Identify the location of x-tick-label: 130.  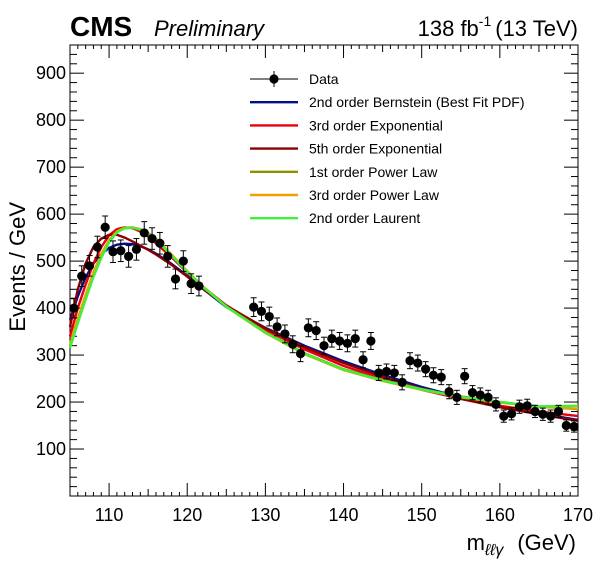
(265, 515).